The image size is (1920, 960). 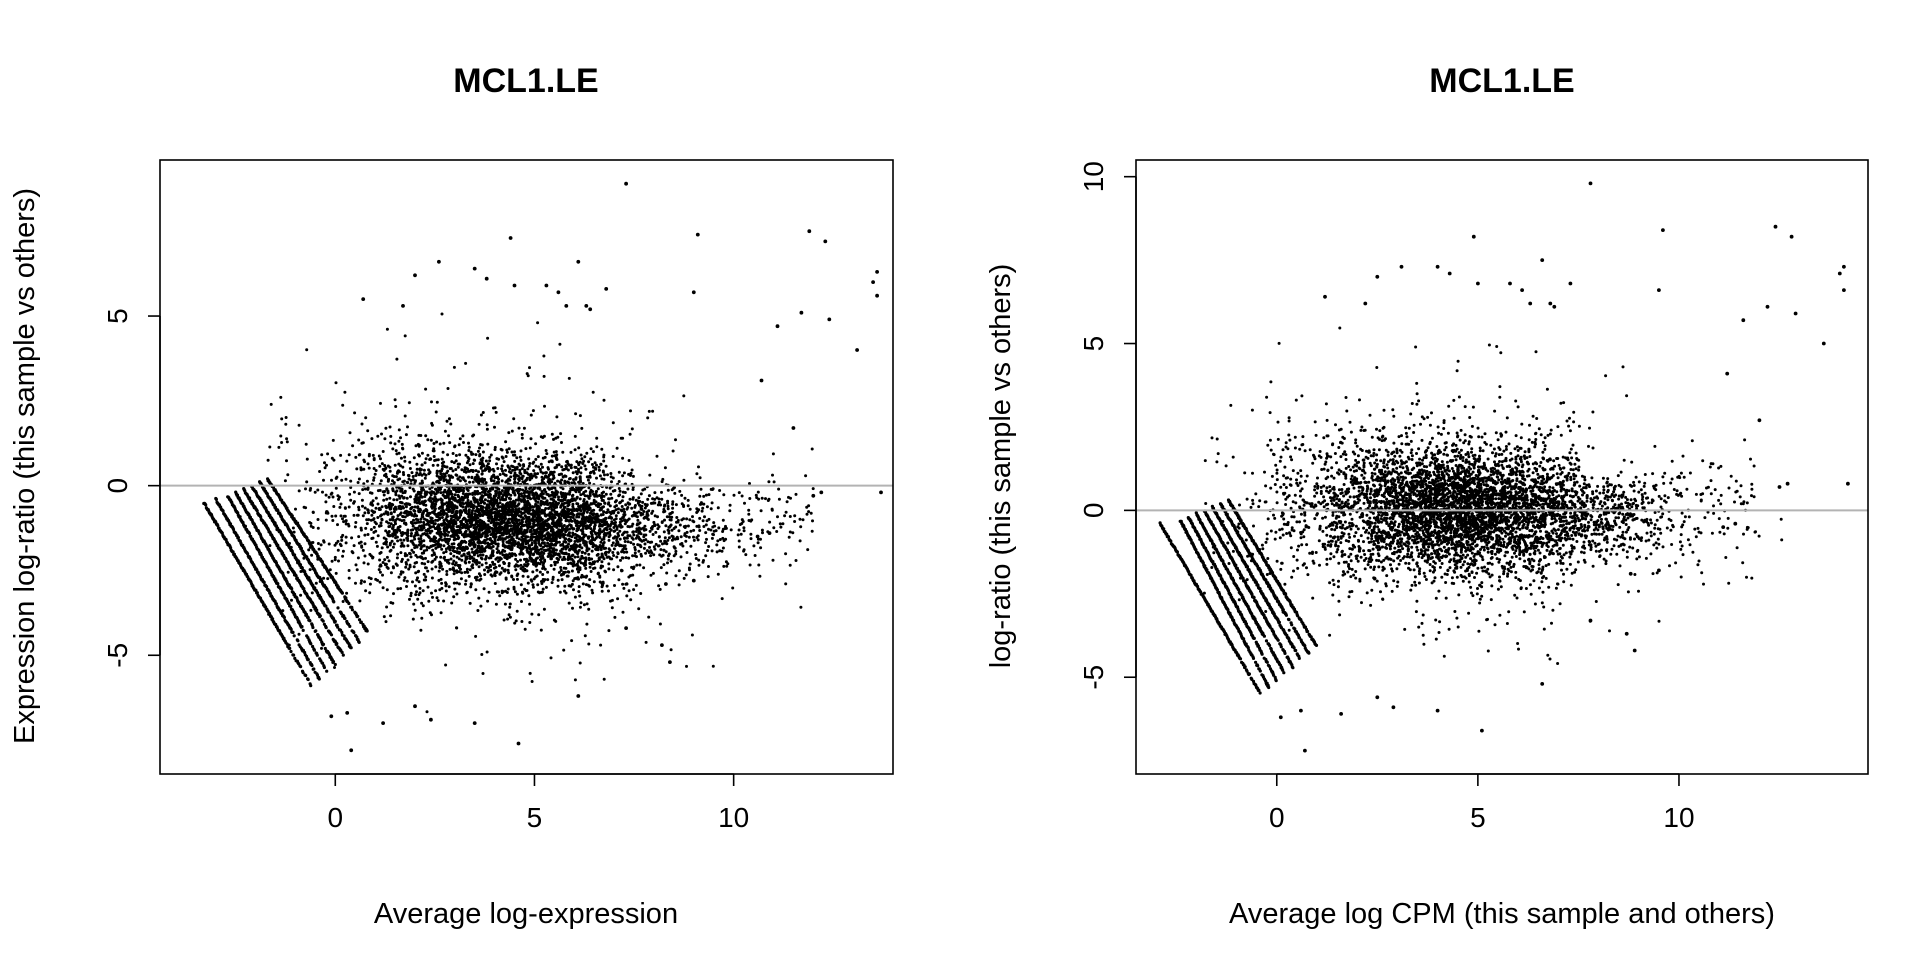 What do you see at coordinates (654, 522) in the screenshot?
I see `data-point-left-2012` at bounding box center [654, 522].